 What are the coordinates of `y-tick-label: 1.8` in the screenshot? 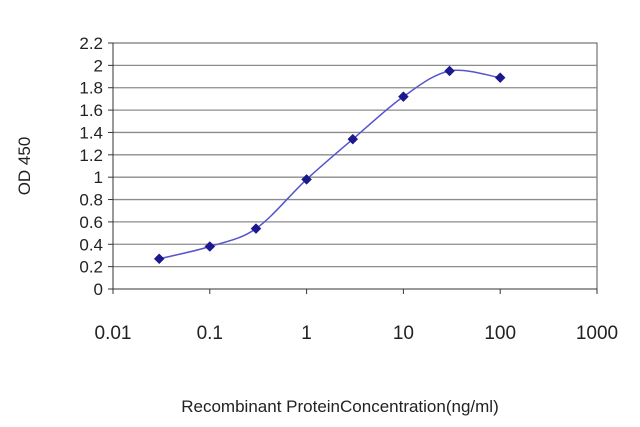 It's located at (91, 88).